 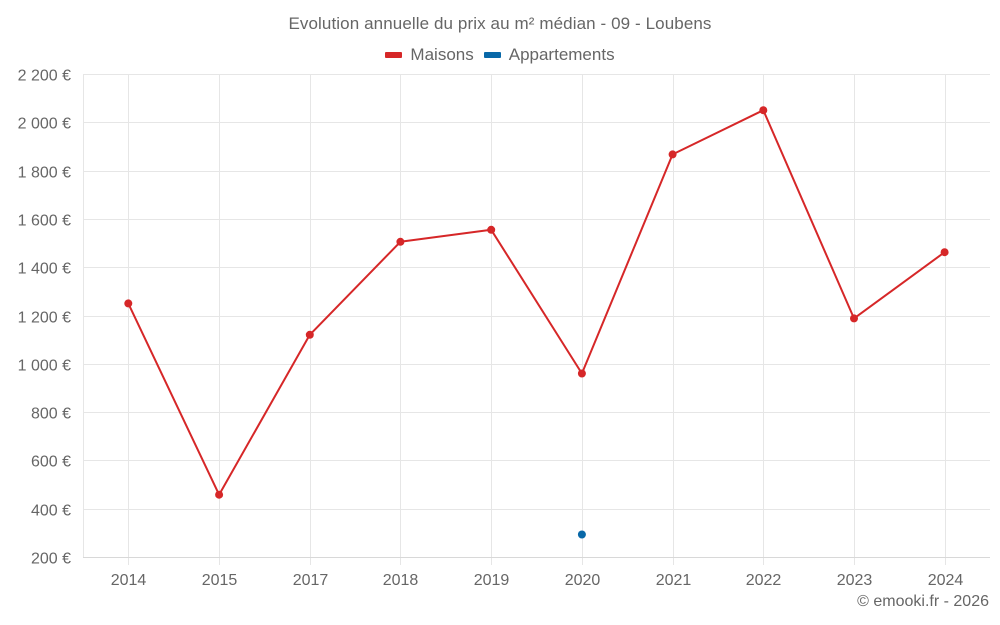 I want to click on x-tick-label: 2017, so click(x=311, y=580).